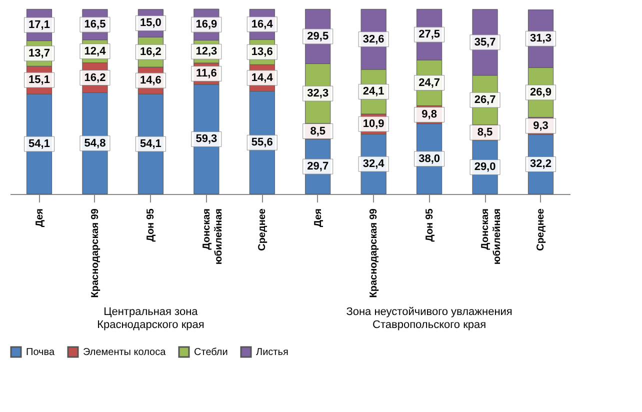 Image resolution: width=642 pixels, height=412 pixels. I want to click on data-label: 15,1, so click(39, 80).